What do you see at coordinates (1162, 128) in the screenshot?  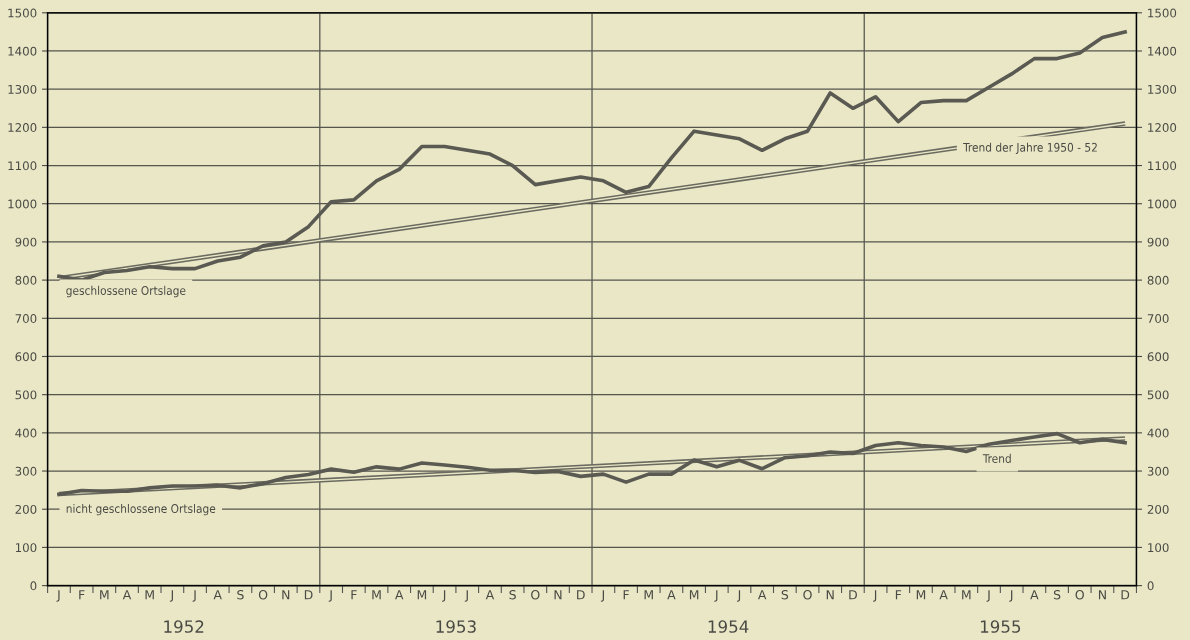 I see `y2-tick-label: 1200` at bounding box center [1162, 128].